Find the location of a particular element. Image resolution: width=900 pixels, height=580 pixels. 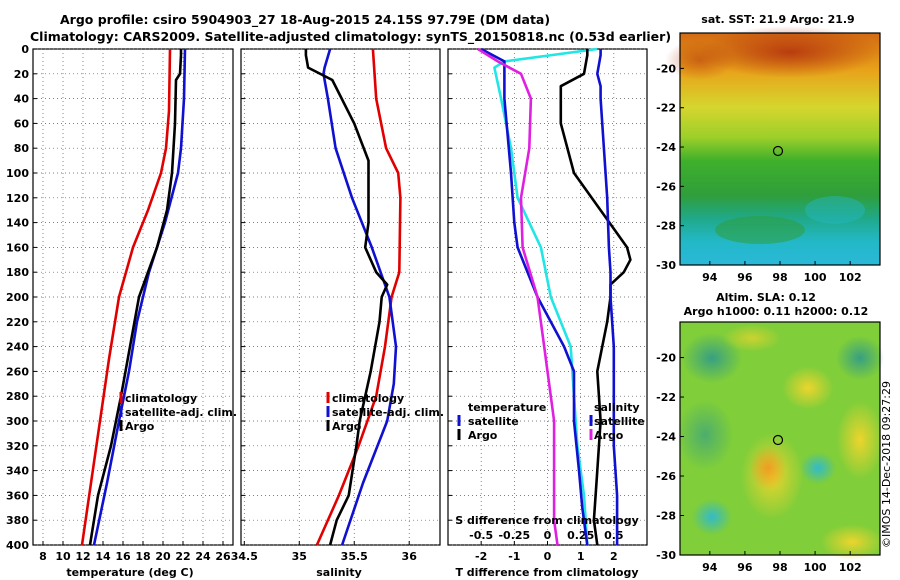

x-top-tick-label: 0 is located at coordinates (548, 535).